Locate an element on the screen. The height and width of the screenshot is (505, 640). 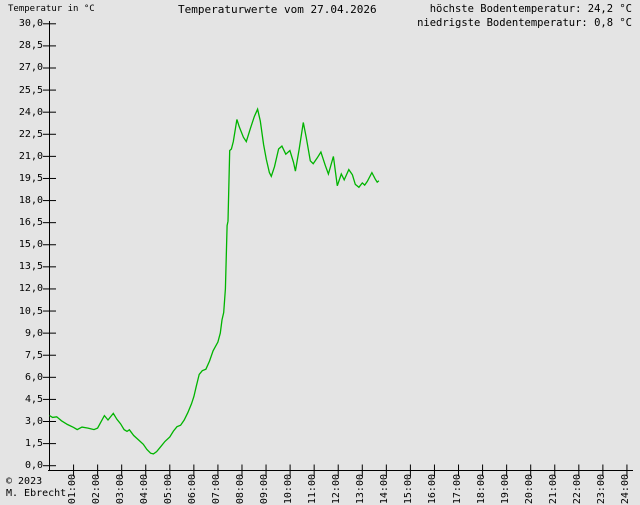
y-tick-label: 22,5 is located at coordinates (30, 134).